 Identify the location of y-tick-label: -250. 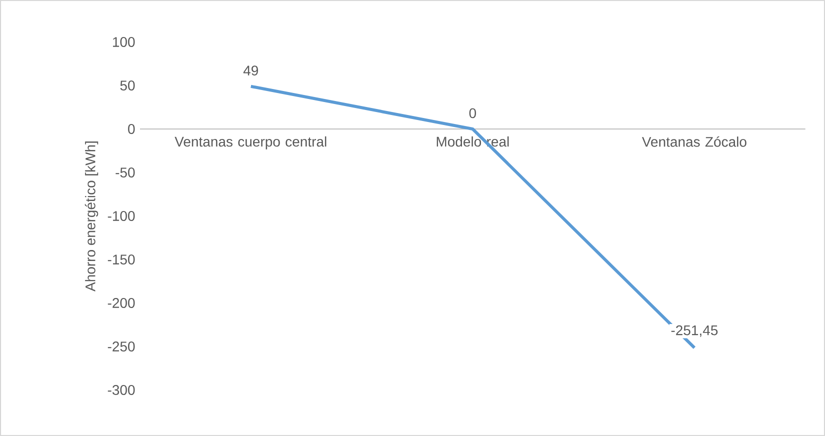
(121, 347).